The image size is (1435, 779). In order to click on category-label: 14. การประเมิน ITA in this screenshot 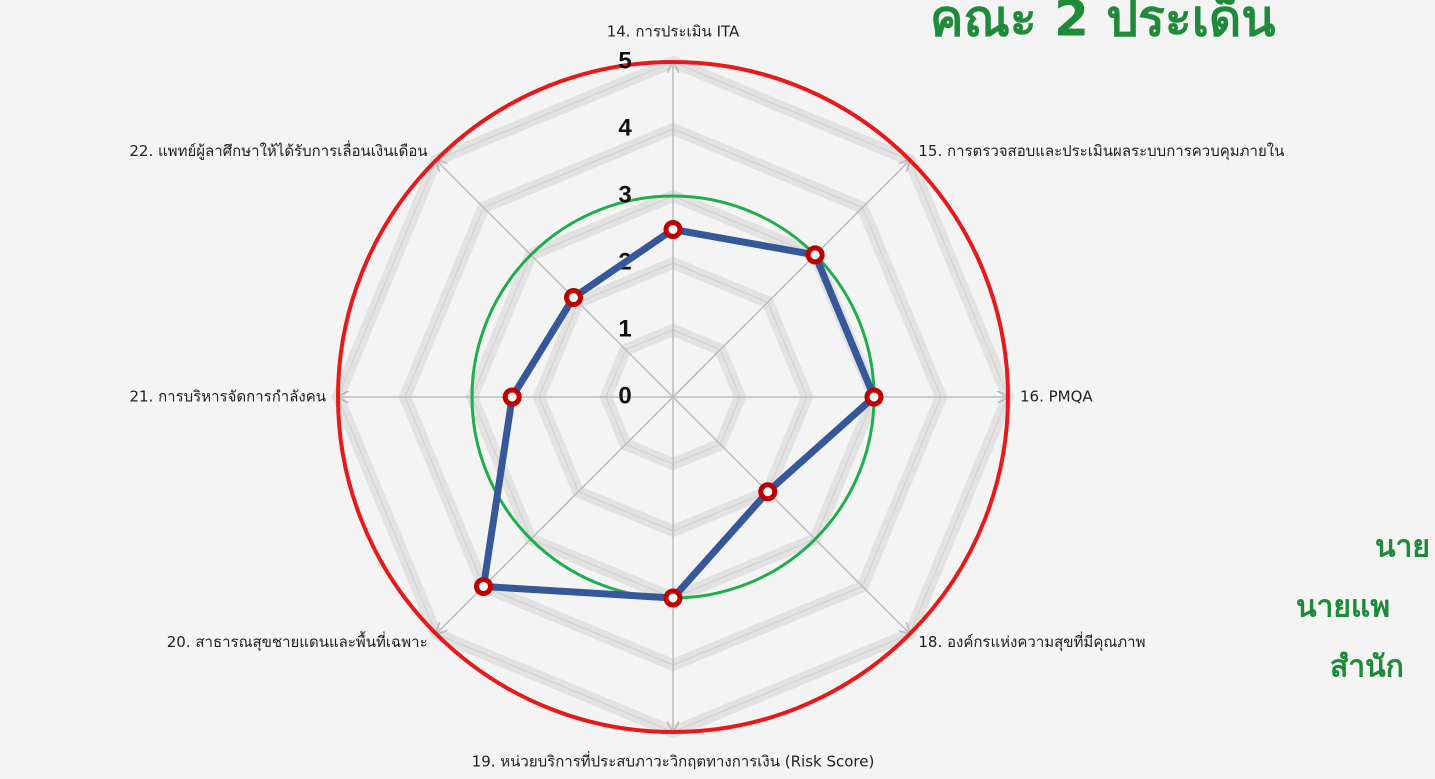, I will do `click(673, 32)`.